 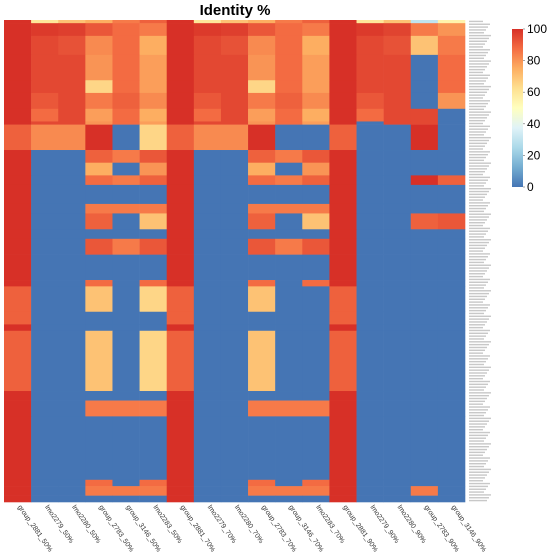 What do you see at coordinates (248, 524) in the screenshot?
I see `column-label: lmo2280_70%` at bounding box center [248, 524].